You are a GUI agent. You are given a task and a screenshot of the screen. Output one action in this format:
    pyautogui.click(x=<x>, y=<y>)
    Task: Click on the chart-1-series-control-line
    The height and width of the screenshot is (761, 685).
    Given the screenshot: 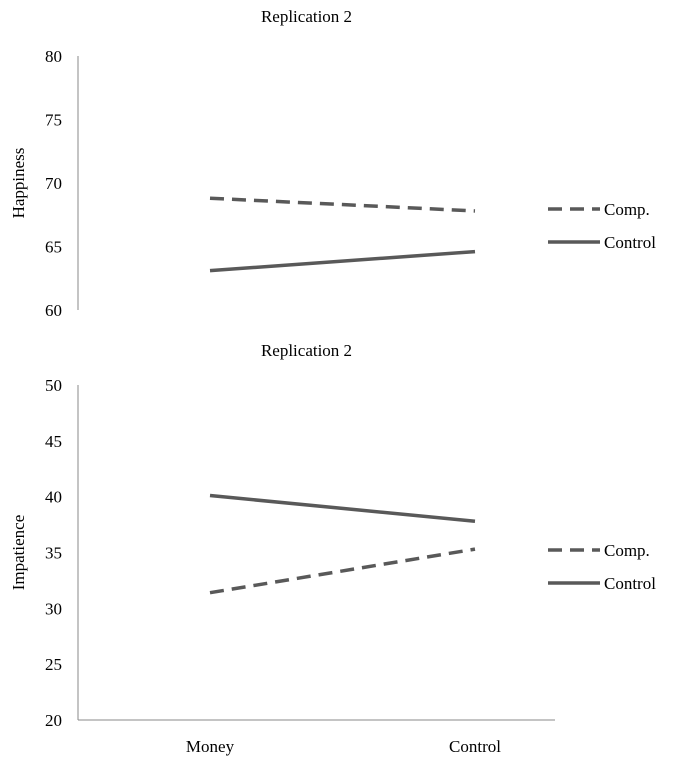 What is the action you would take?
    pyautogui.click(x=342, y=261)
    